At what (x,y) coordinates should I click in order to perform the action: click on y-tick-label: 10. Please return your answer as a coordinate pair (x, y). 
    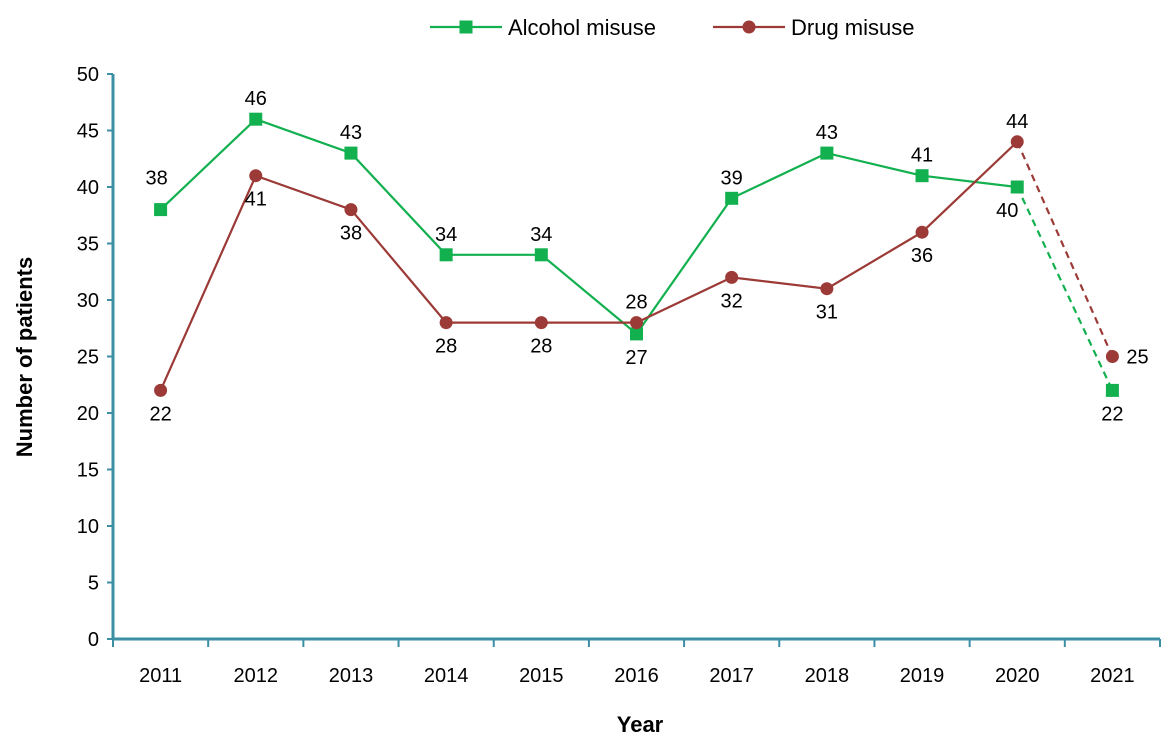
    Looking at the image, I should click on (88, 527).